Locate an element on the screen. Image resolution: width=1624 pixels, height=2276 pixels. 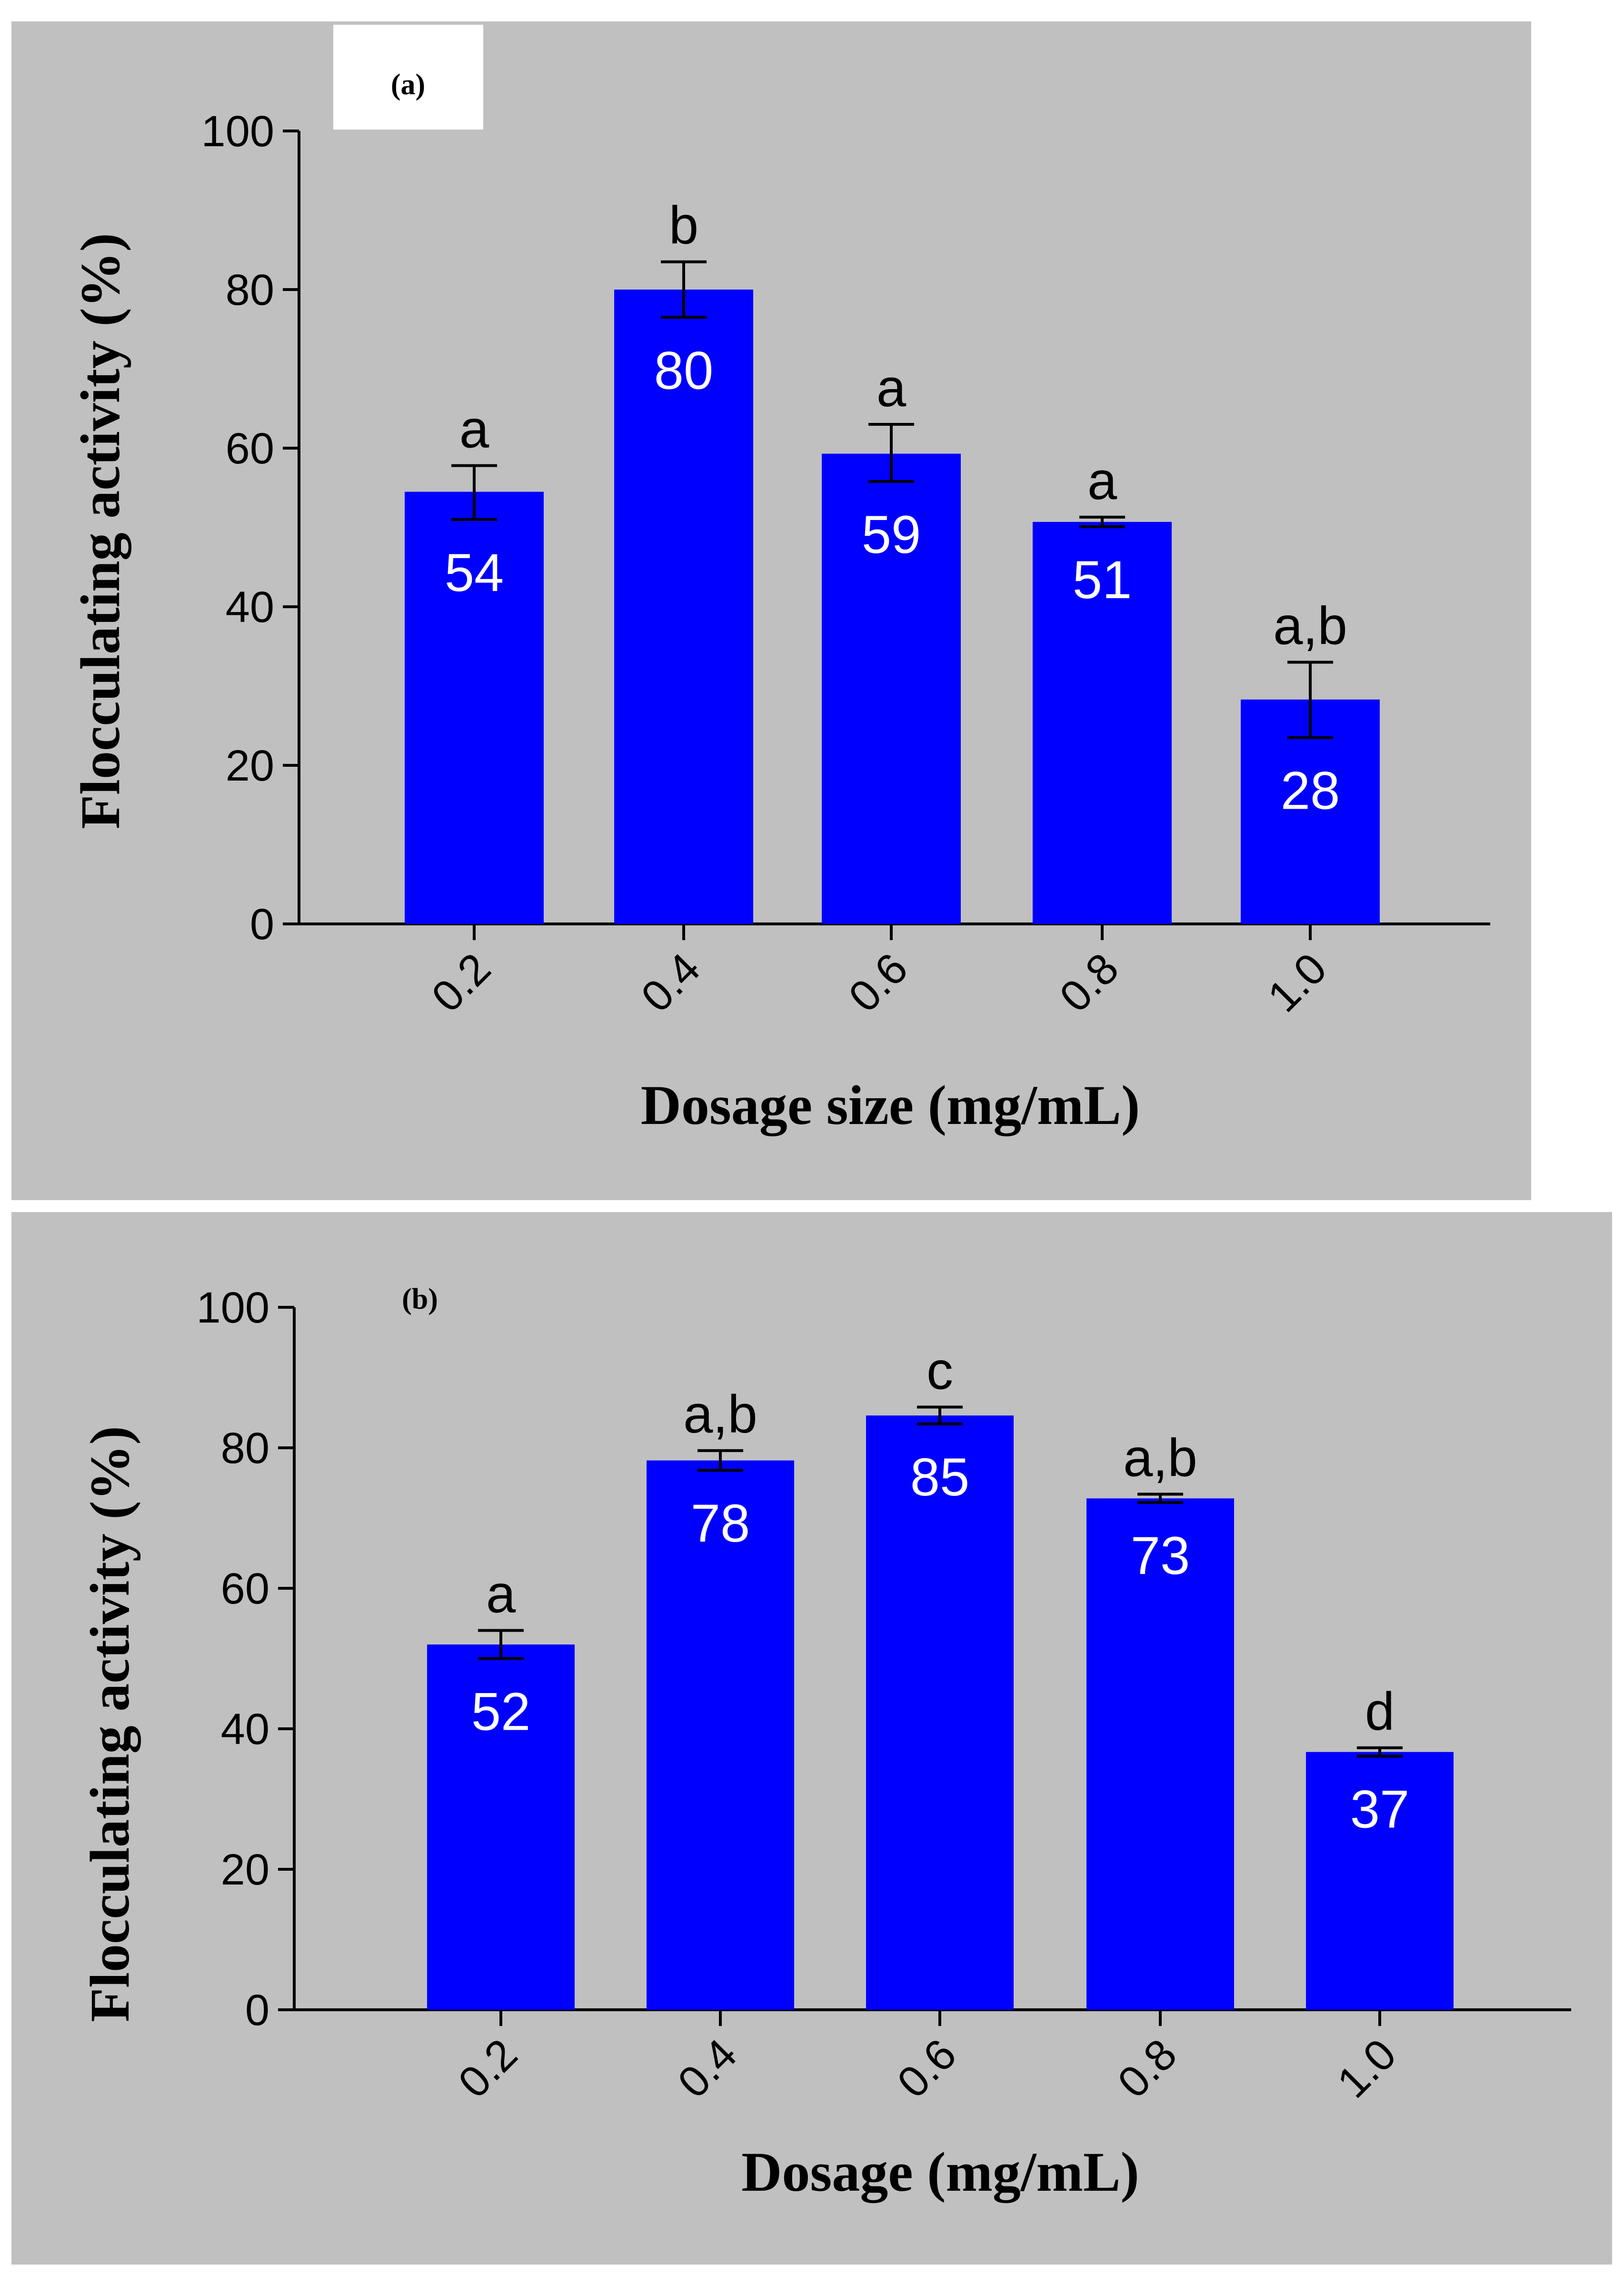
panel-a-y-tick-label: 20 is located at coordinates (250, 766).